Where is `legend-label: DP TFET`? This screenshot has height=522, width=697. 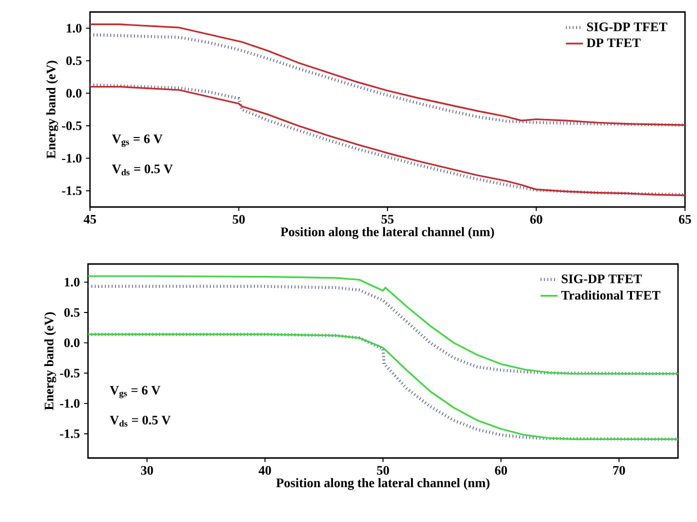
legend-label: DP TFET is located at coordinates (613, 43).